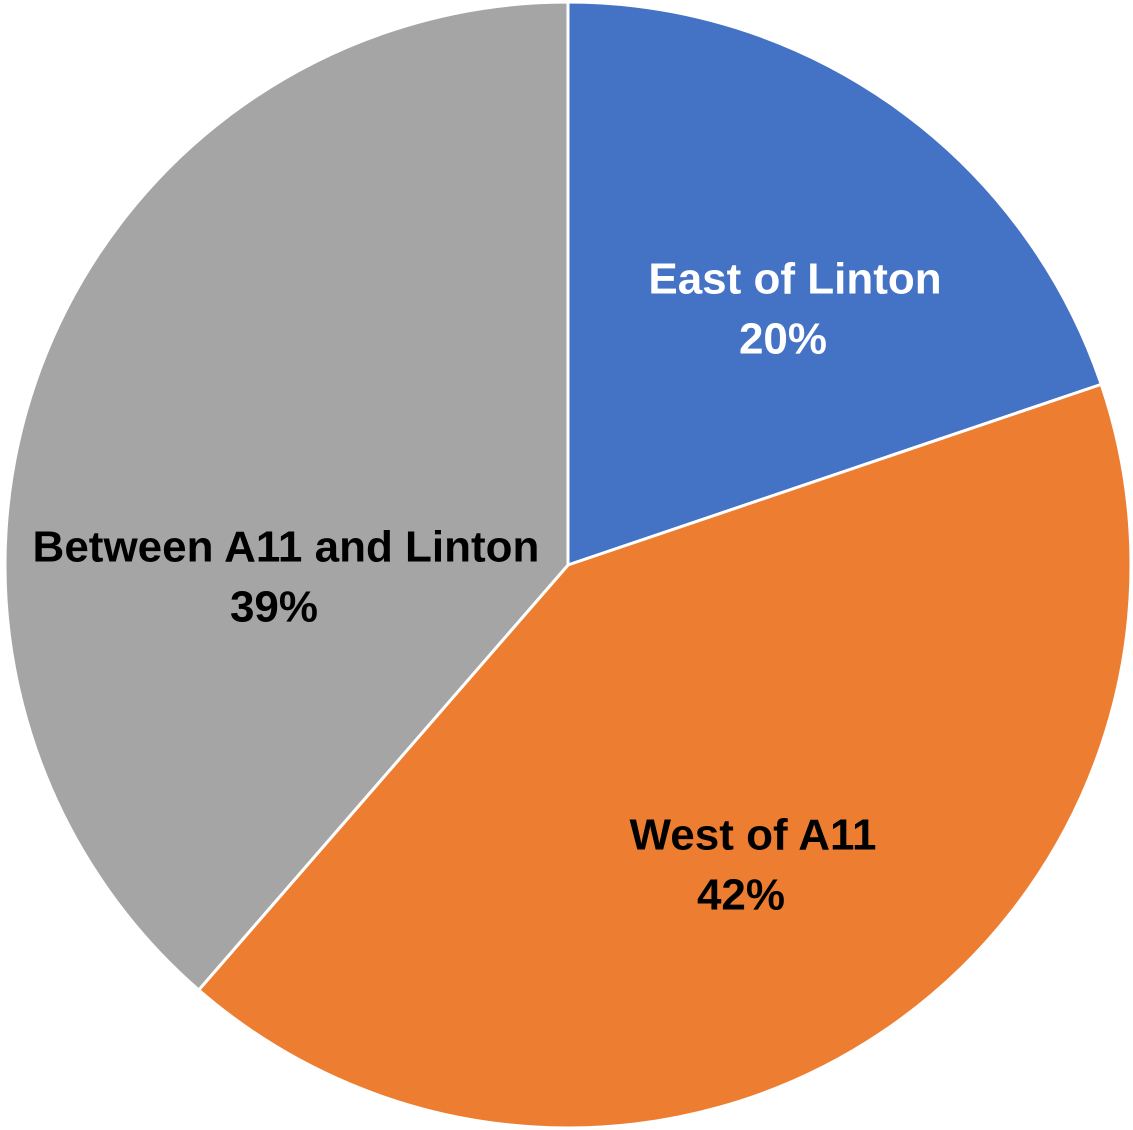 This screenshot has height=1130, width=1133. Describe the element at coordinates (783, 339) in the screenshot. I see `slice-value-label: 20%` at that location.